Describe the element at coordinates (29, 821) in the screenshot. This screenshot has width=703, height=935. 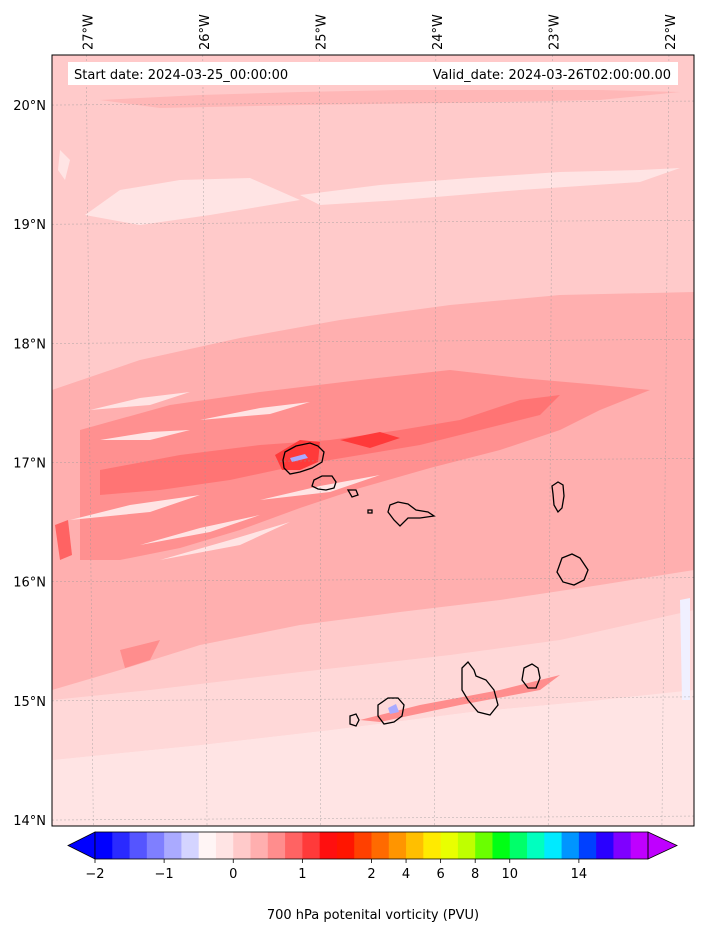
I see `latitude-tick-label: 14°N` at that location.